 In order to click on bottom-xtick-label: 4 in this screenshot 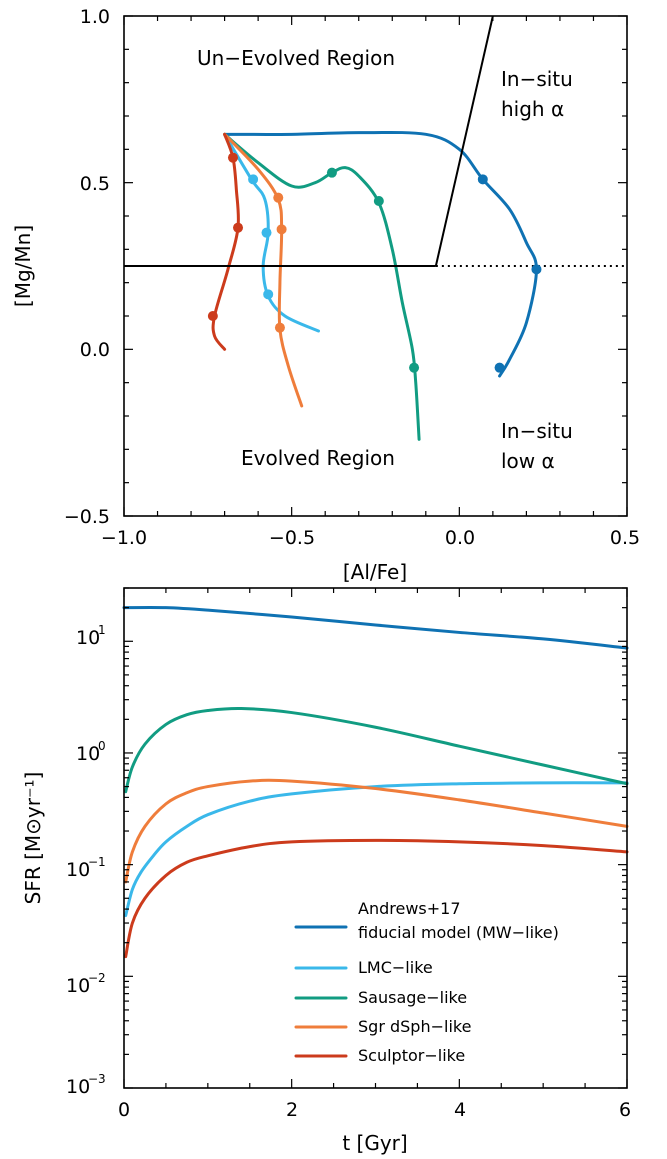, I will do `click(460, 1110)`.